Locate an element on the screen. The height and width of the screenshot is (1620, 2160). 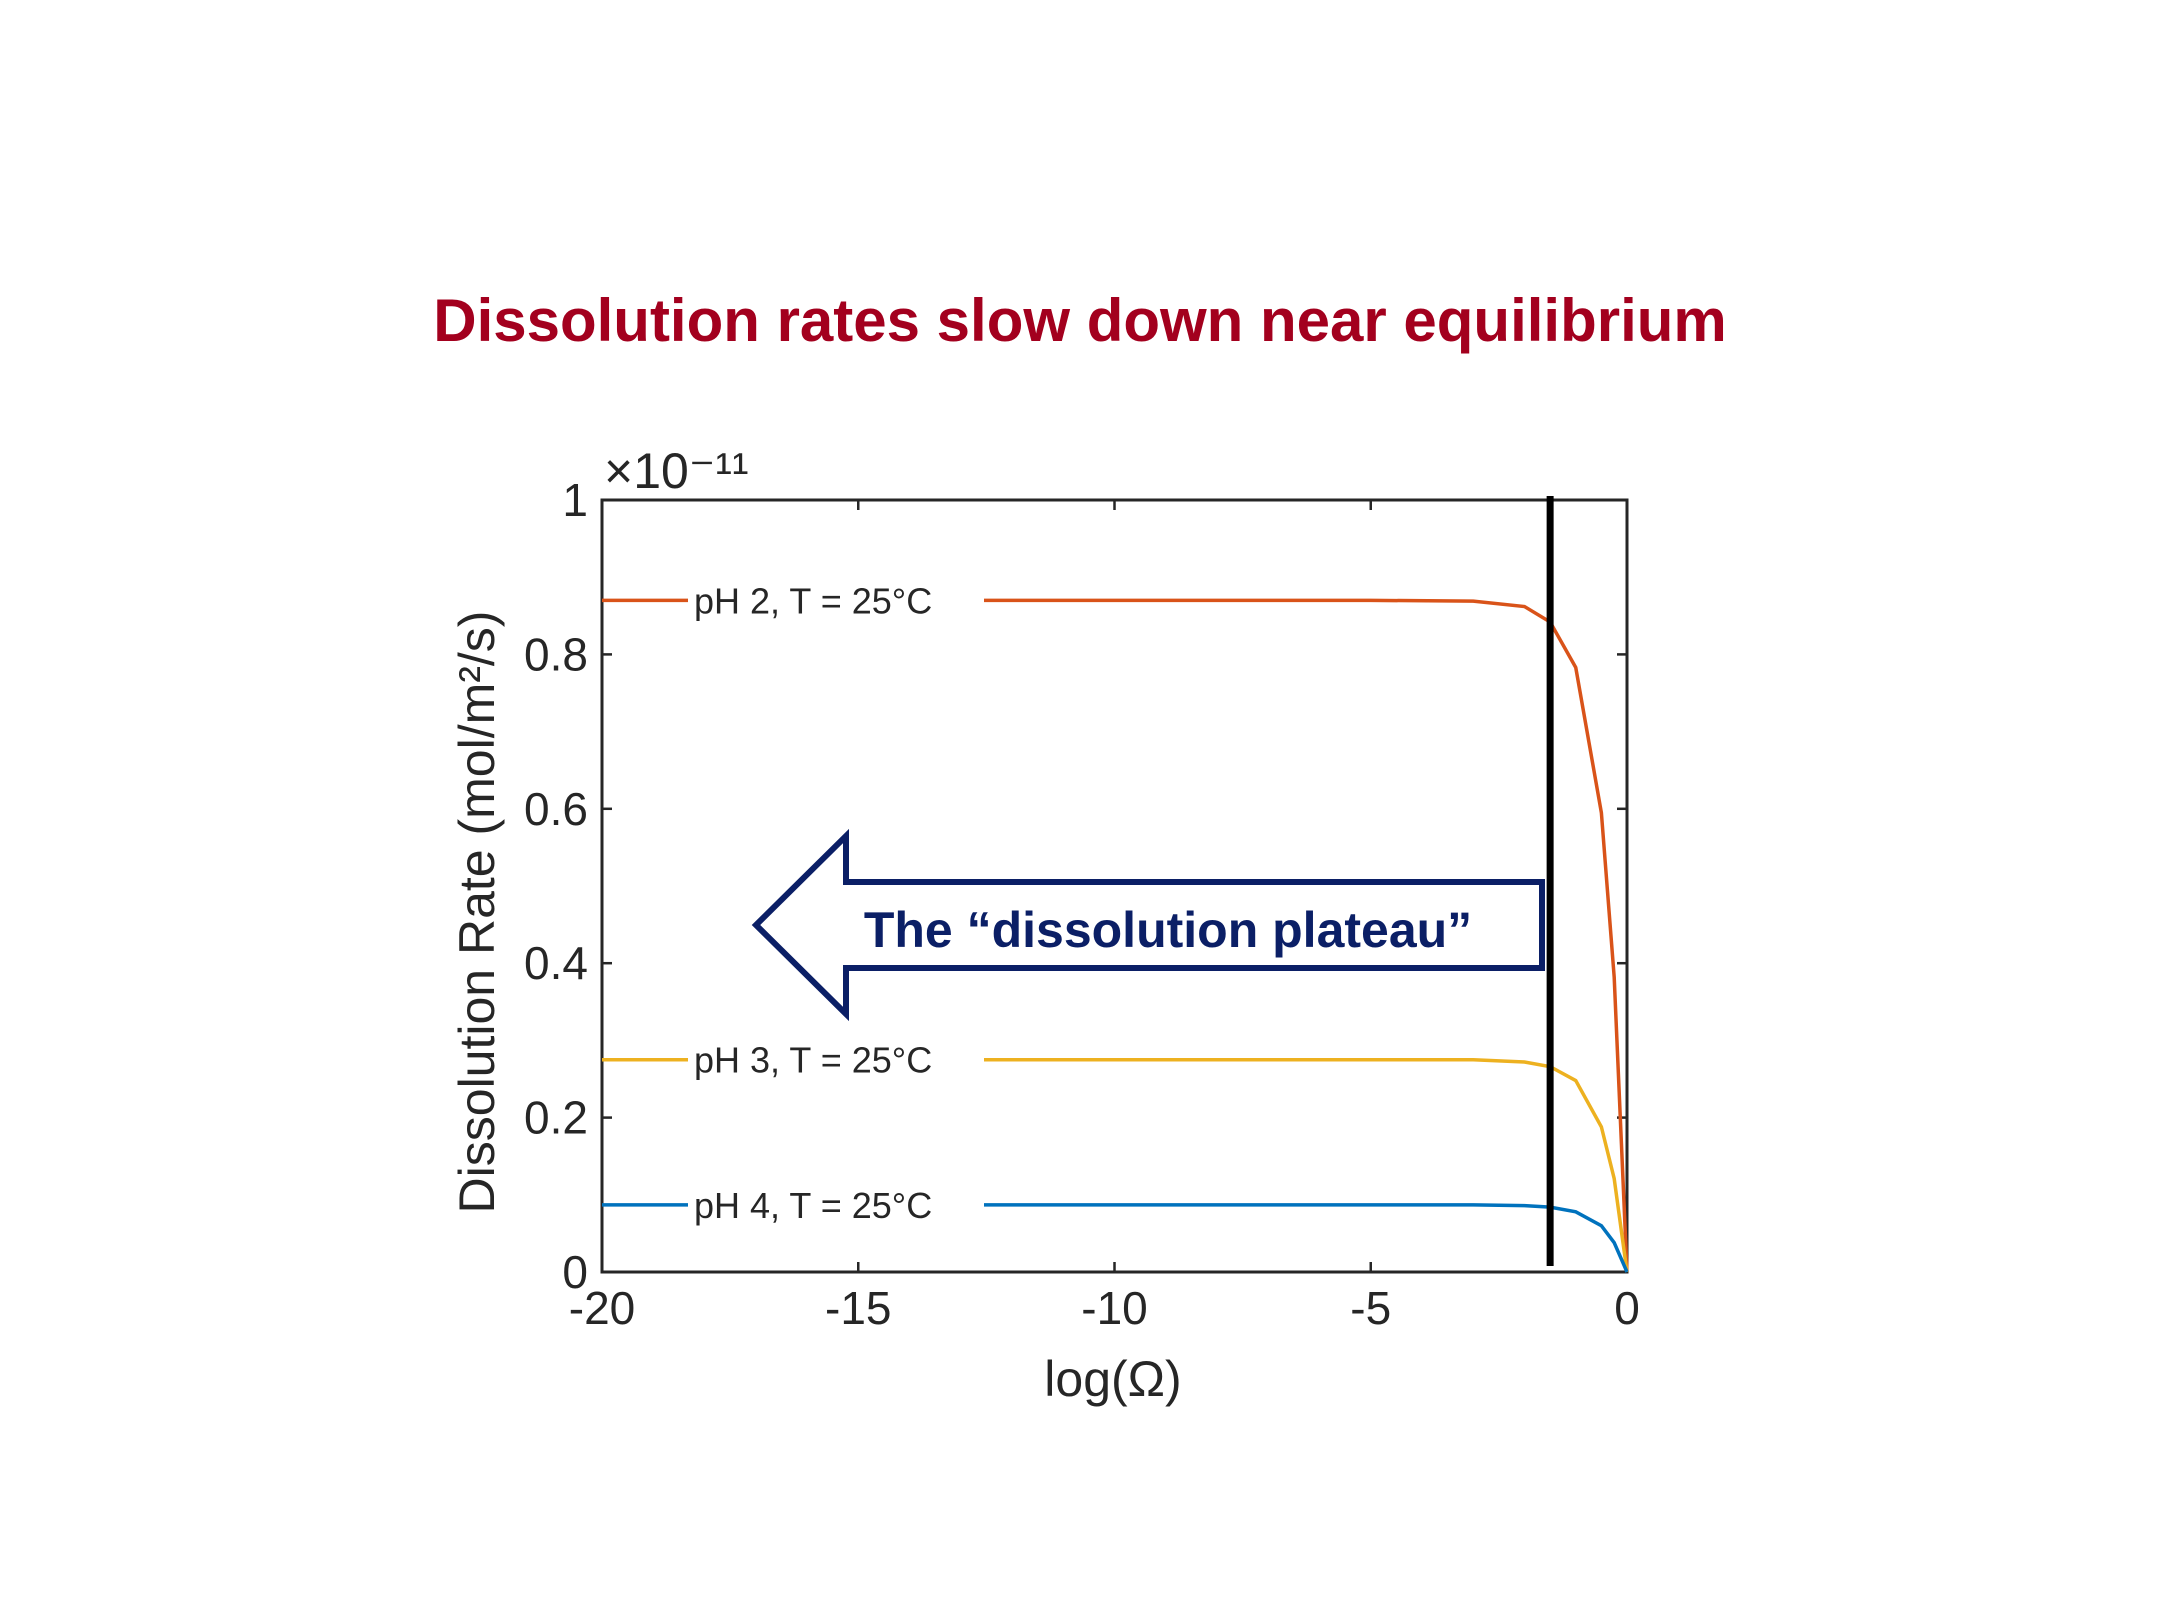
x-axis-label: log(Ω) is located at coordinates (1112, 1379).